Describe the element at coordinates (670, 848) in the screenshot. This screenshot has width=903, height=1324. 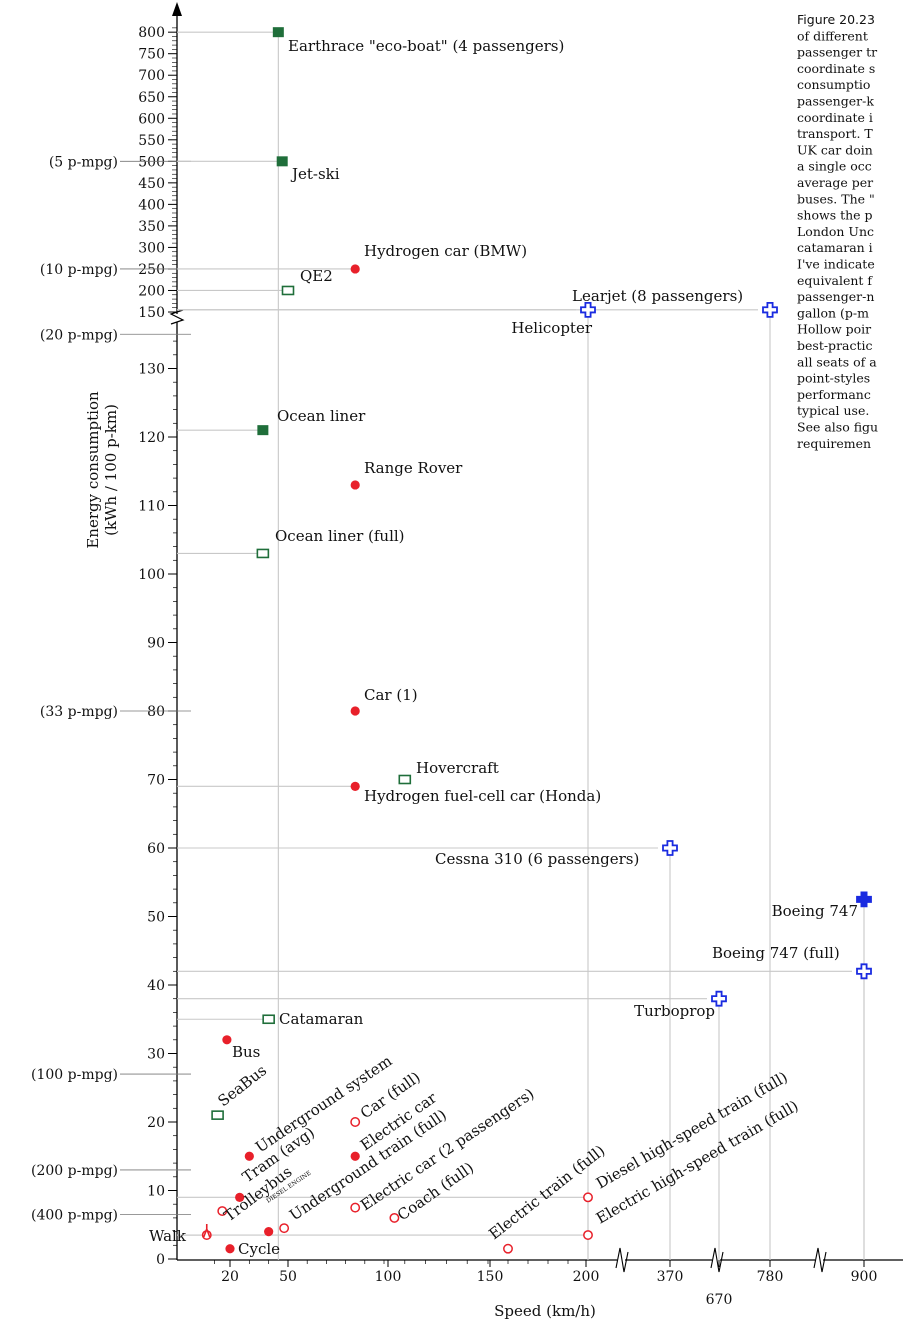
I see `cessna-310-6-passengers-point` at that location.